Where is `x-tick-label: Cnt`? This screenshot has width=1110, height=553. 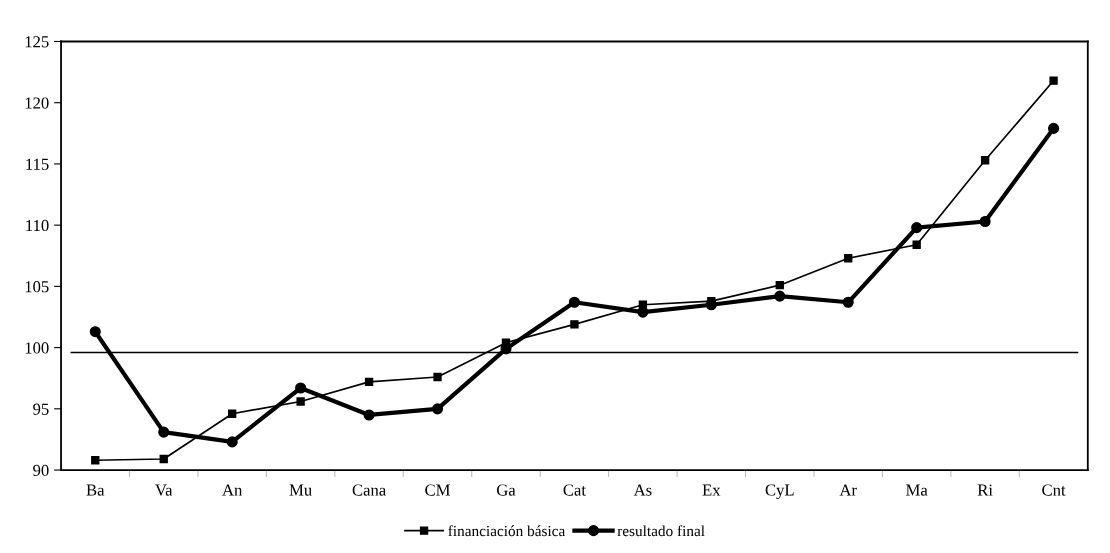 x-tick-label: Cnt is located at coordinates (1054, 490).